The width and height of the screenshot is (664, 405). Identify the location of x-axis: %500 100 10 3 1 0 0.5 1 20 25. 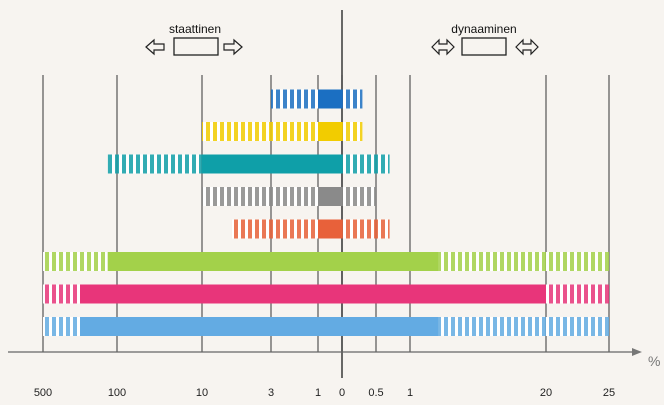
(334, 373).